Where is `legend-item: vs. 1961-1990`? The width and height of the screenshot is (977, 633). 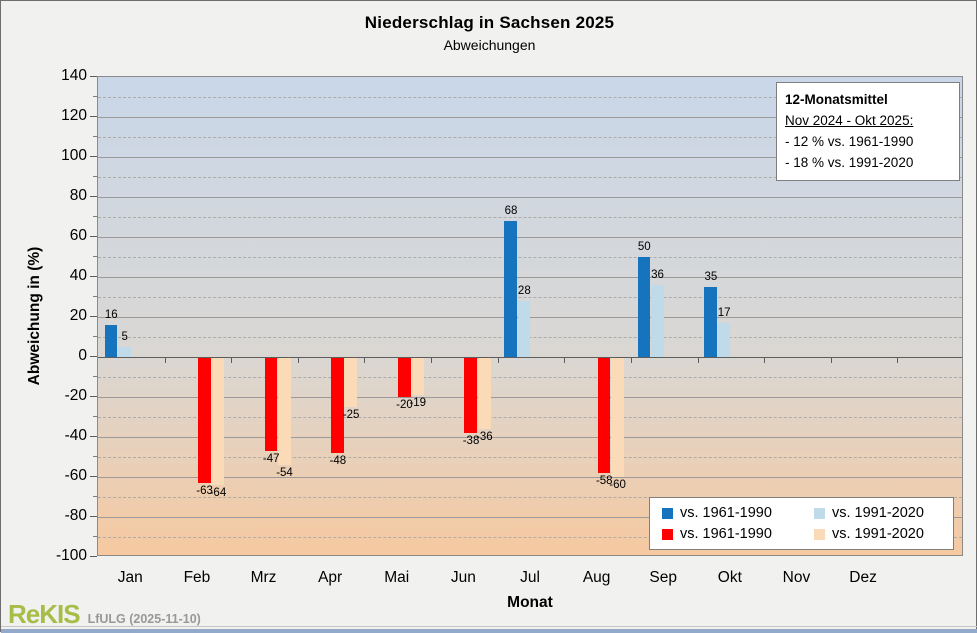 legend-item: vs. 1961-1990 is located at coordinates (738, 534).